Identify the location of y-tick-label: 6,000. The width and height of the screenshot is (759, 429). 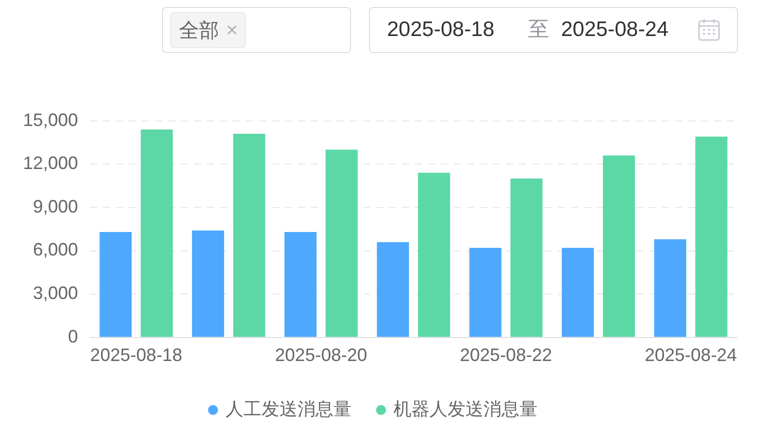
(55, 250).